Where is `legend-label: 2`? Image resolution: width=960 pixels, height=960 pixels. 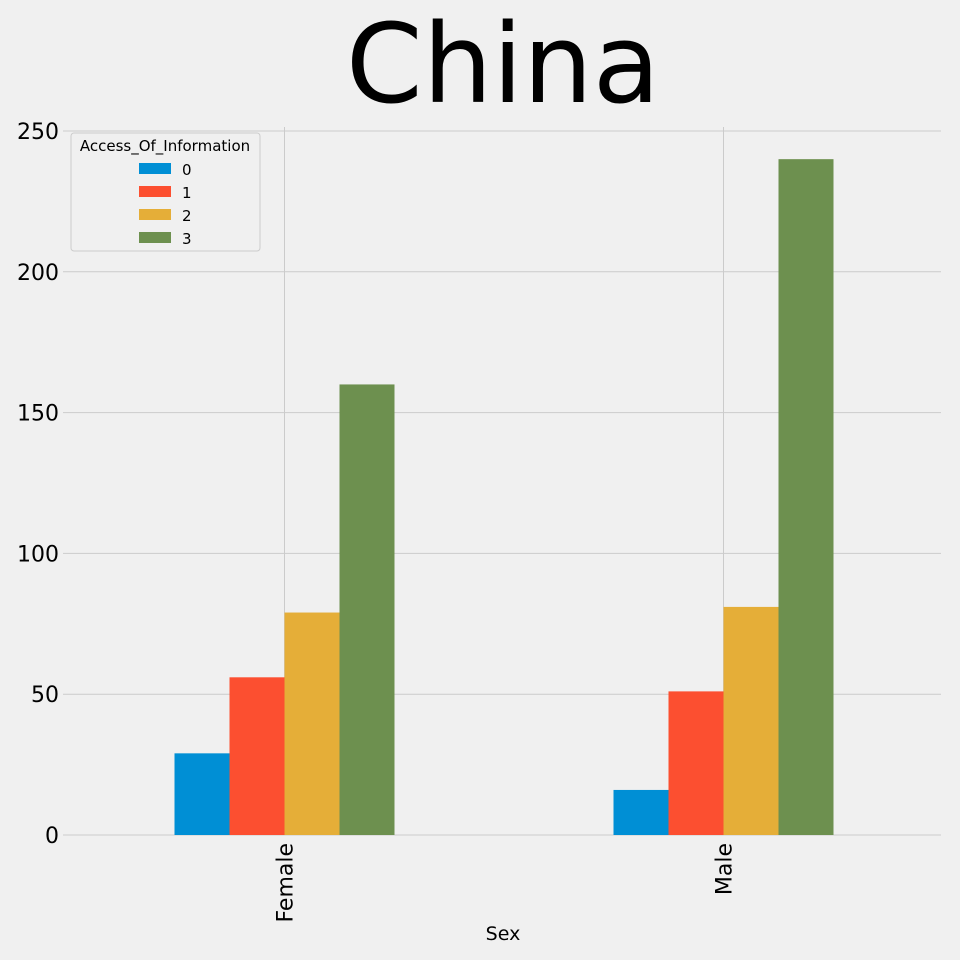
legend-label: 2 is located at coordinates (187, 216).